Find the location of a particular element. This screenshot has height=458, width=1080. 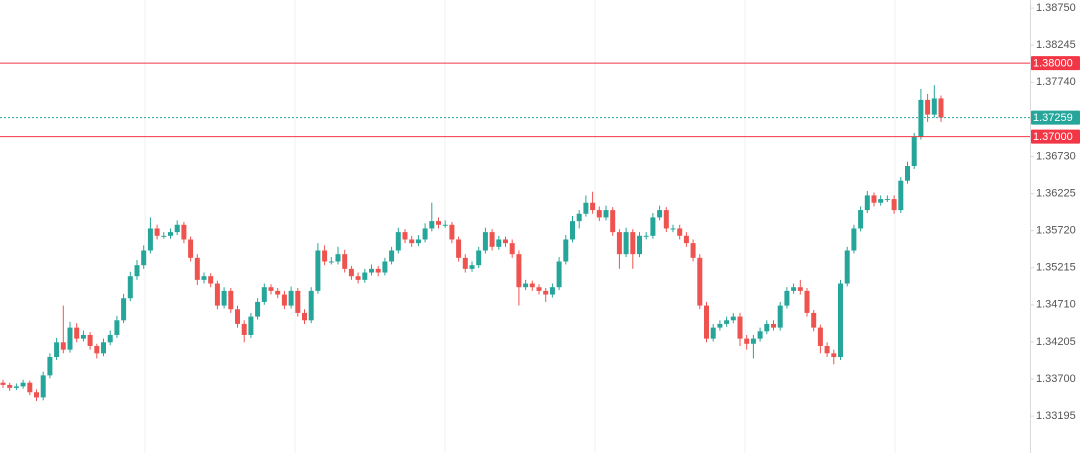

y-tick-label: 1.33195 is located at coordinates (1056, 416).